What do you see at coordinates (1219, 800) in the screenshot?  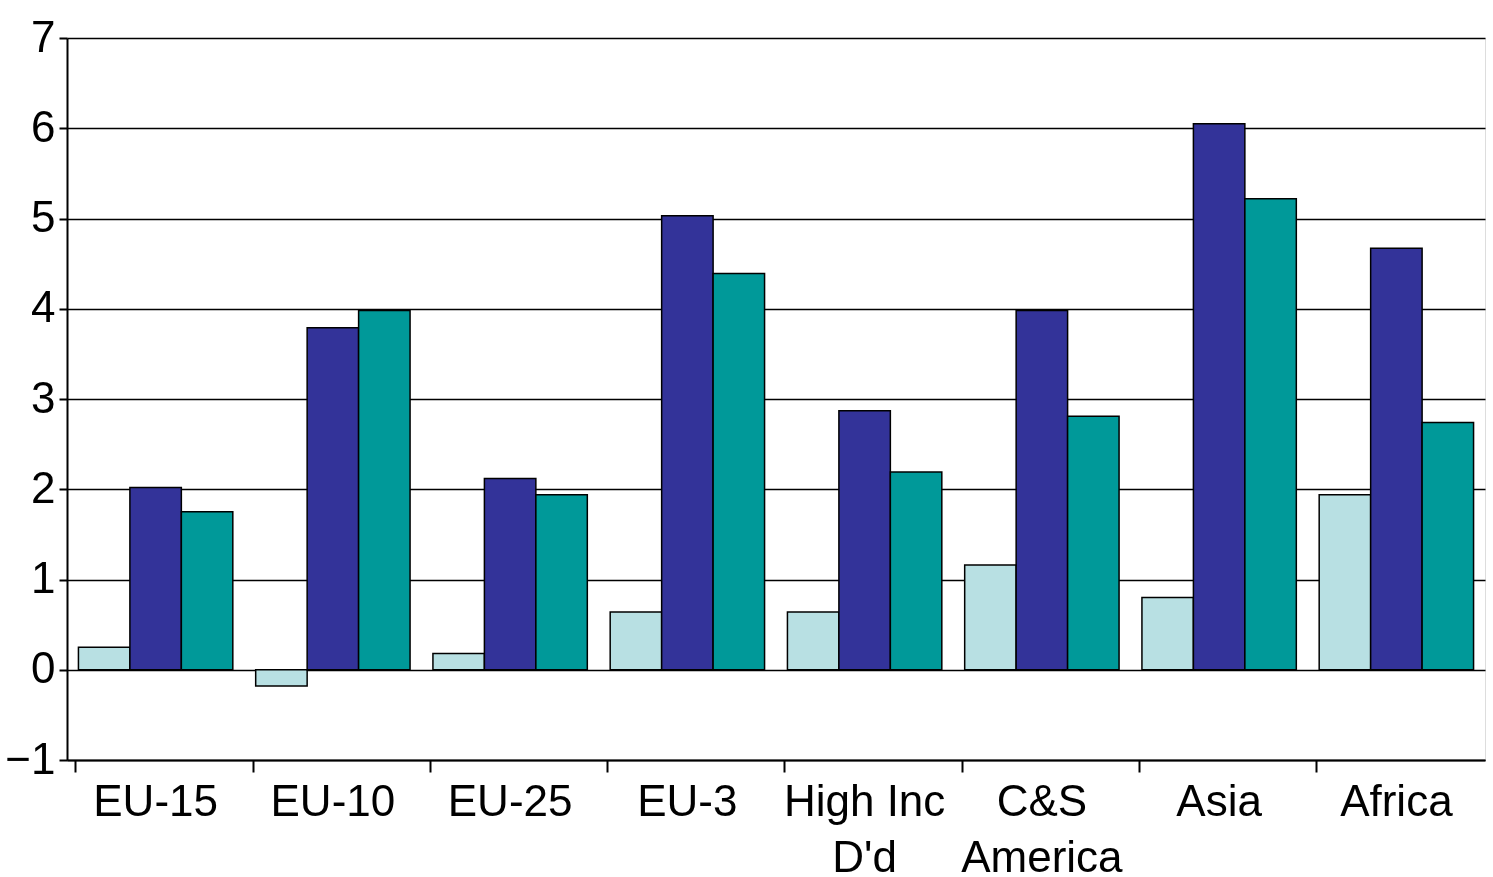 I see `x-tick-label: Asia` at bounding box center [1219, 800].